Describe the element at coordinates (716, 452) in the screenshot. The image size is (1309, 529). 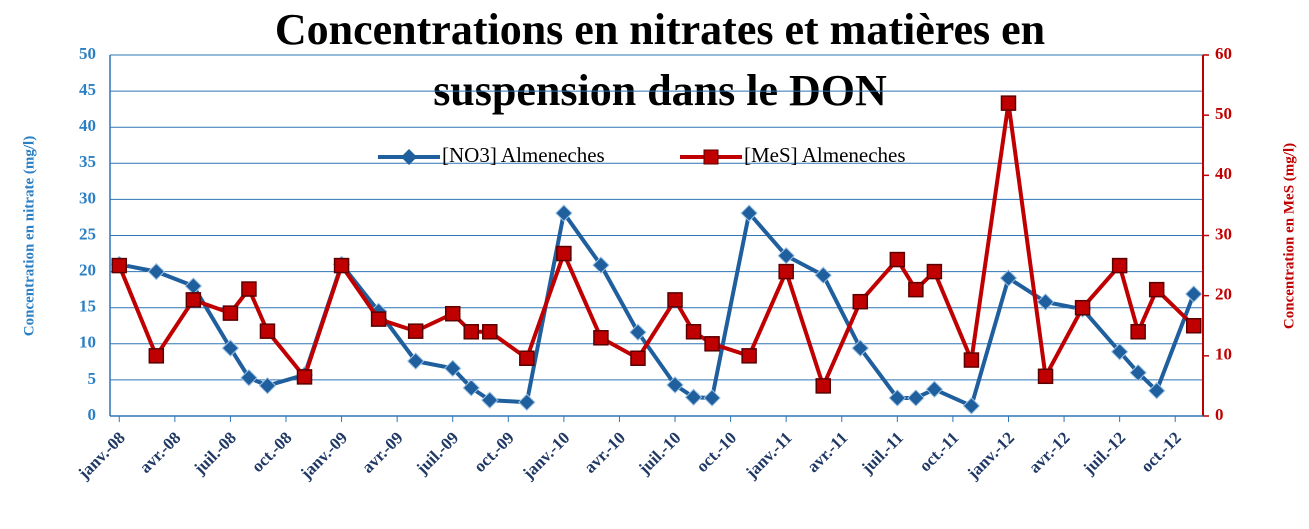
I see `x-tick-label: oct.-10` at that location.